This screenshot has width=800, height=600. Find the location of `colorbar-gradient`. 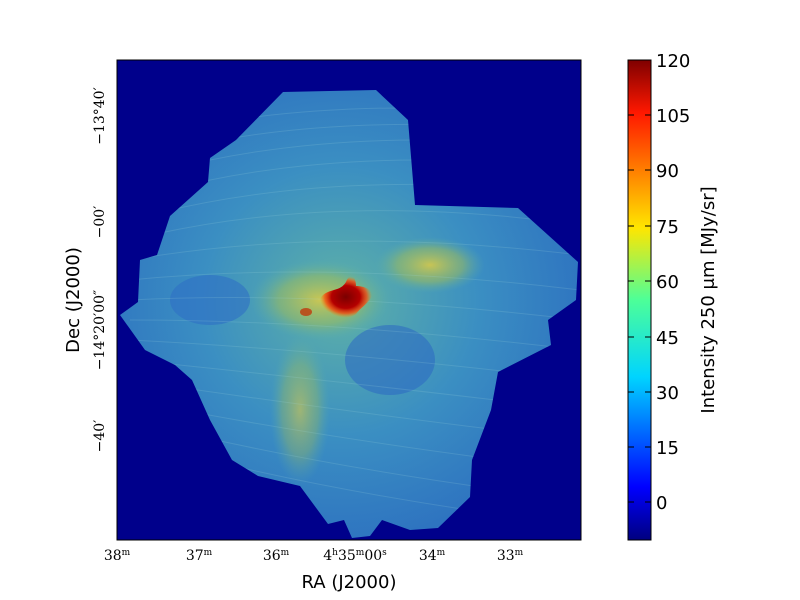

colorbar-gradient is located at coordinates (639, 300).